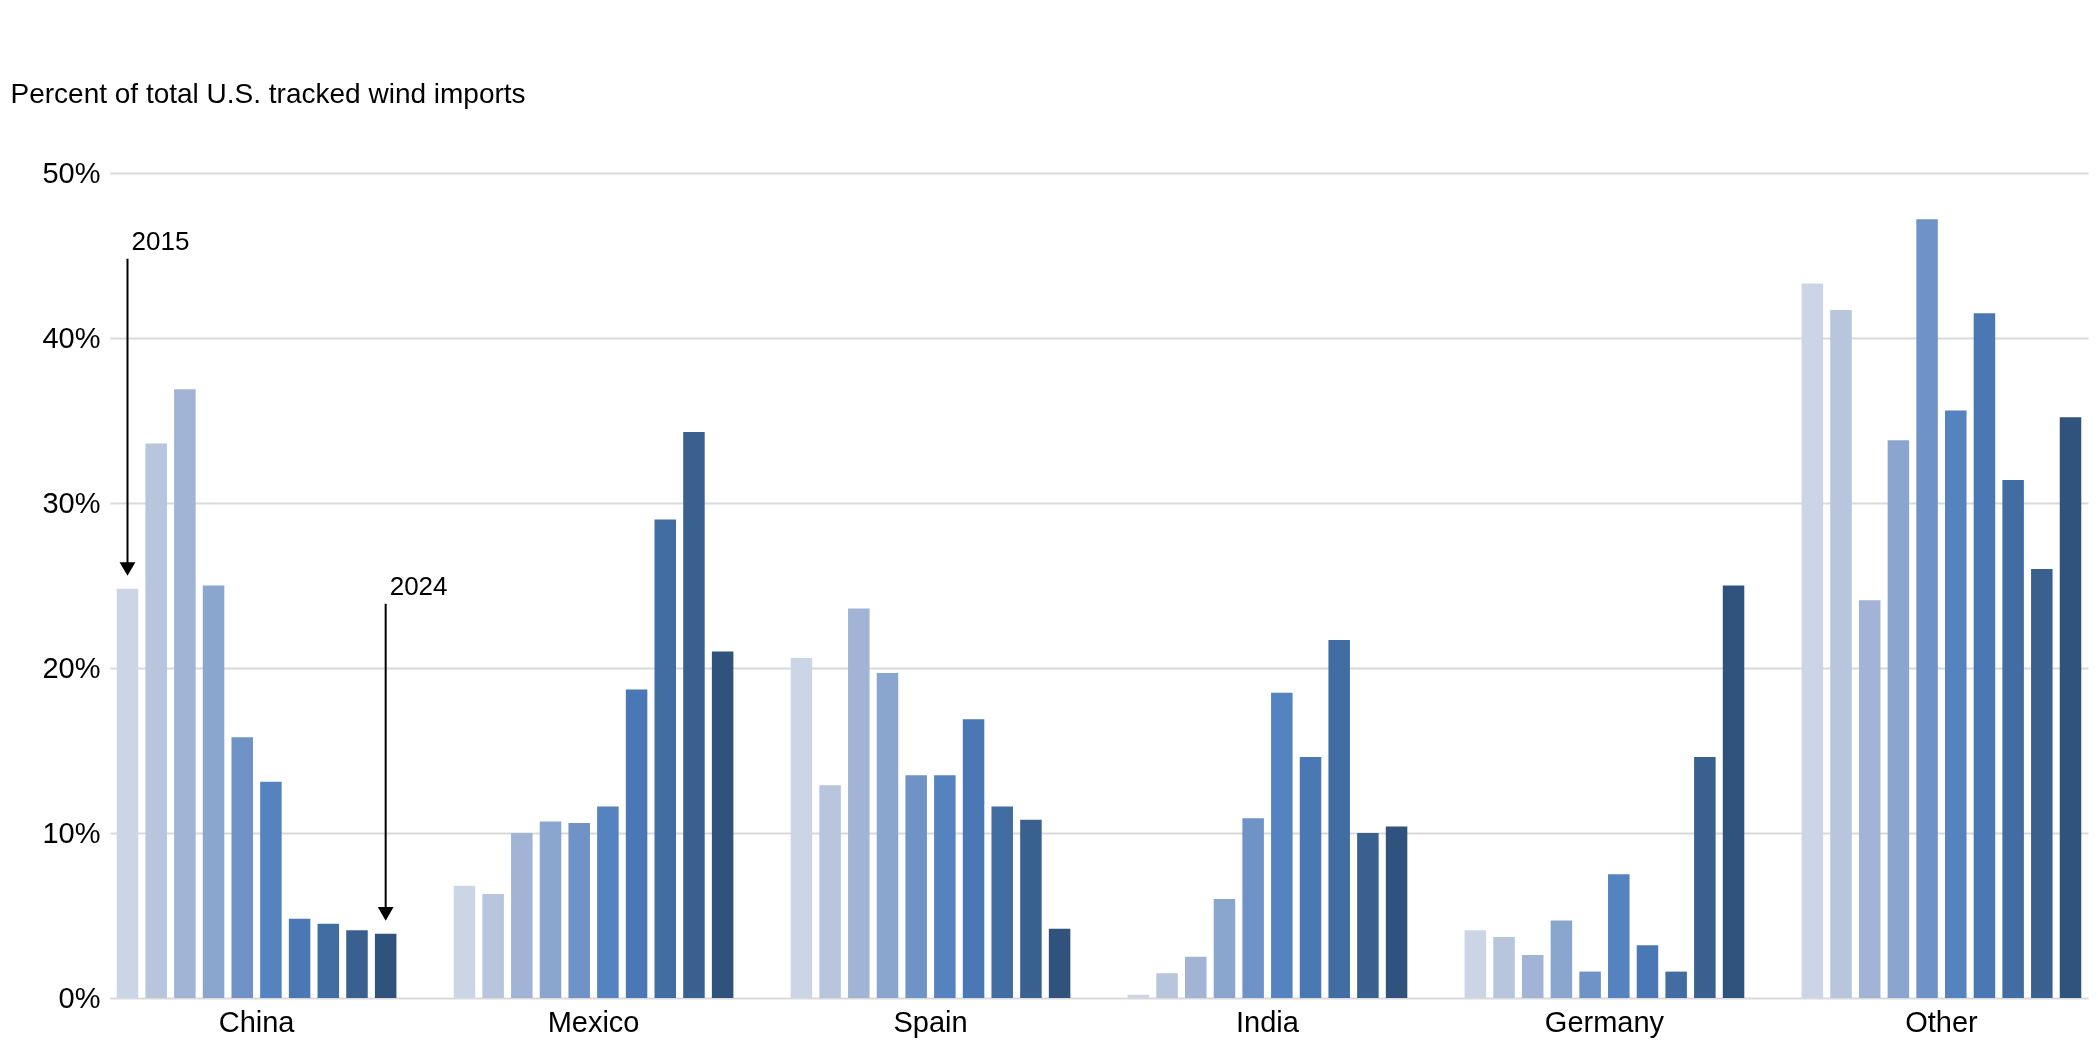 This screenshot has height=1047, width=2098. I want to click on x-tick-label: Germany, so click(1604, 1021).